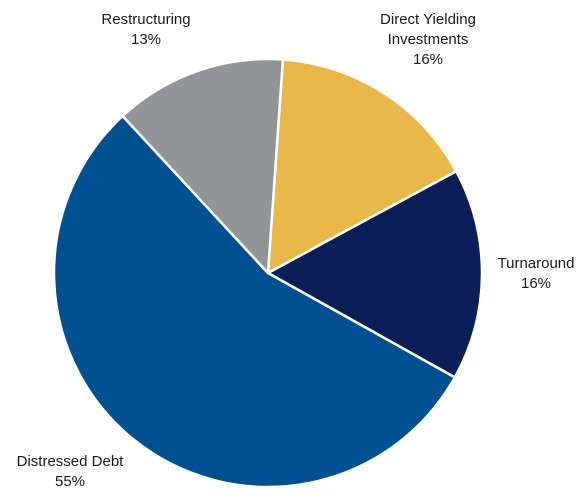 This screenshot has width=580, height=500. Describe the element at coordinates (146, 39) in the screenshot. I see `pie-value-label: 13%` at that location.